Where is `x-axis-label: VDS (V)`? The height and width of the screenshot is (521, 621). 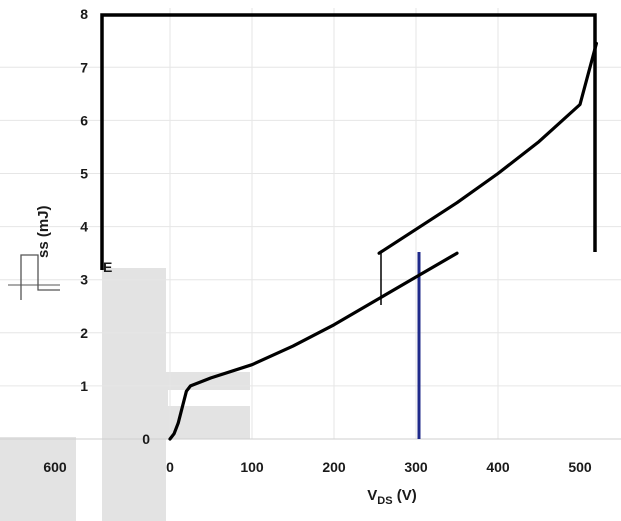 x-axis-label: VDS (V) is located at coordinates (391, 497).